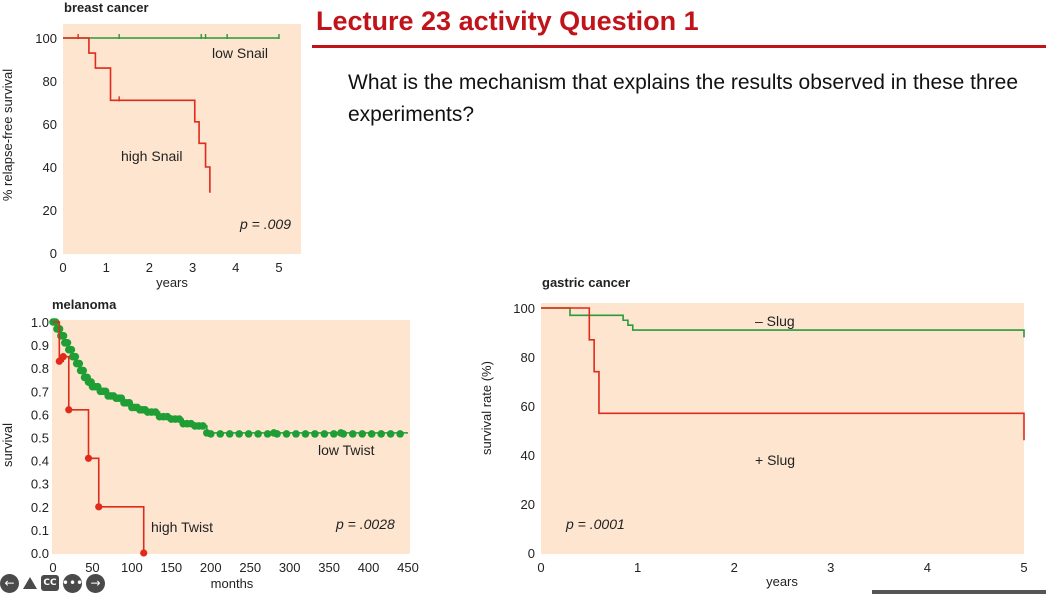  Describe the element at coordinates (250, 567) in the screenshot. I see `x-tick-label: 250` at that location.